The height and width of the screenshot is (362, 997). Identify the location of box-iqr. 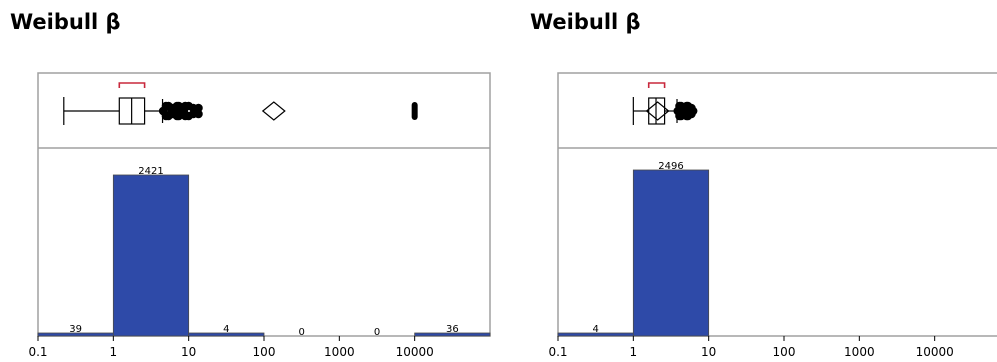
(657, 111).